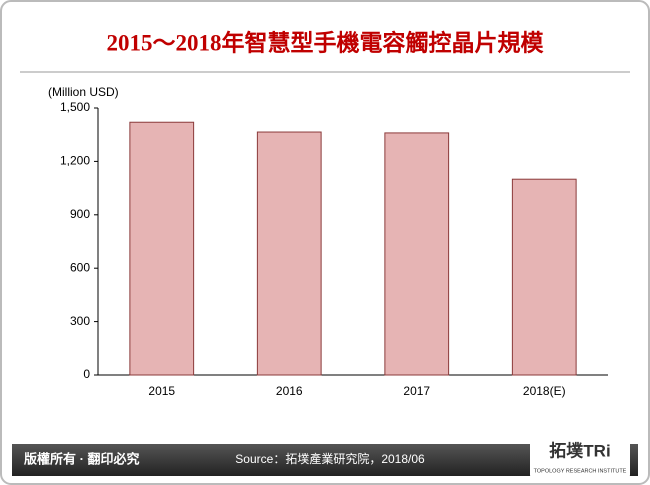 The width and height of the screenshot is (650, 485). Describe the element at coordinates (579, 450) in the screenshot. I see `logo: 拓墣TRi` at that location.